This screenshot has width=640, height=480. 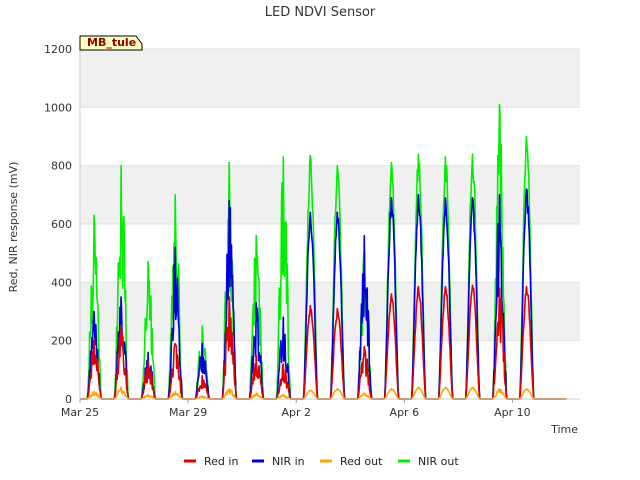 What do you see at coordinates (321, 461) in the screenshot?
I see `legend: Red in NIR in Red out NIR out` at bounding box center [321, 461].